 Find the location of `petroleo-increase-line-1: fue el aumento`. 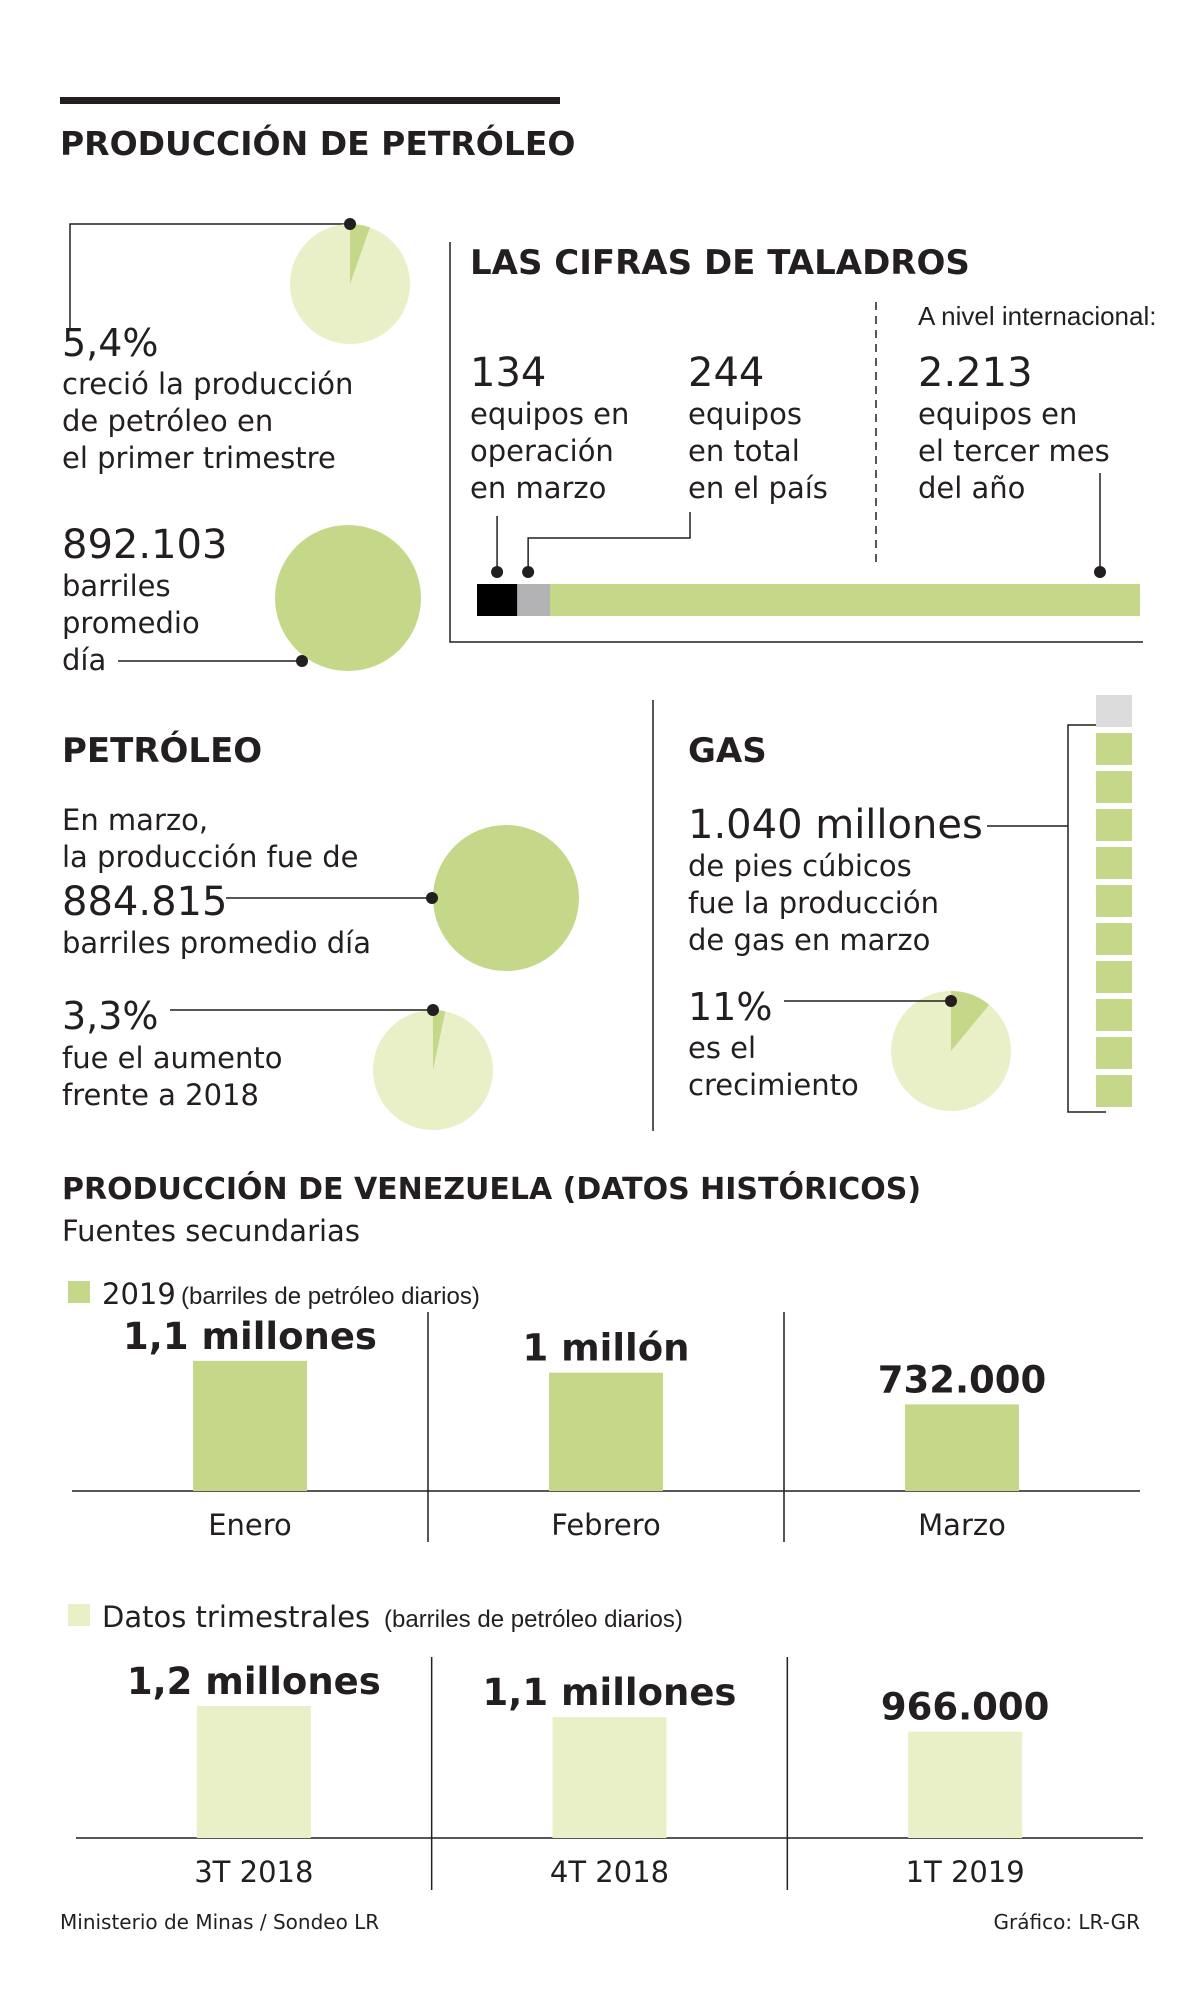

petroleo-increase-line-1: fue el aumento is located at coordinates (172, 1058).